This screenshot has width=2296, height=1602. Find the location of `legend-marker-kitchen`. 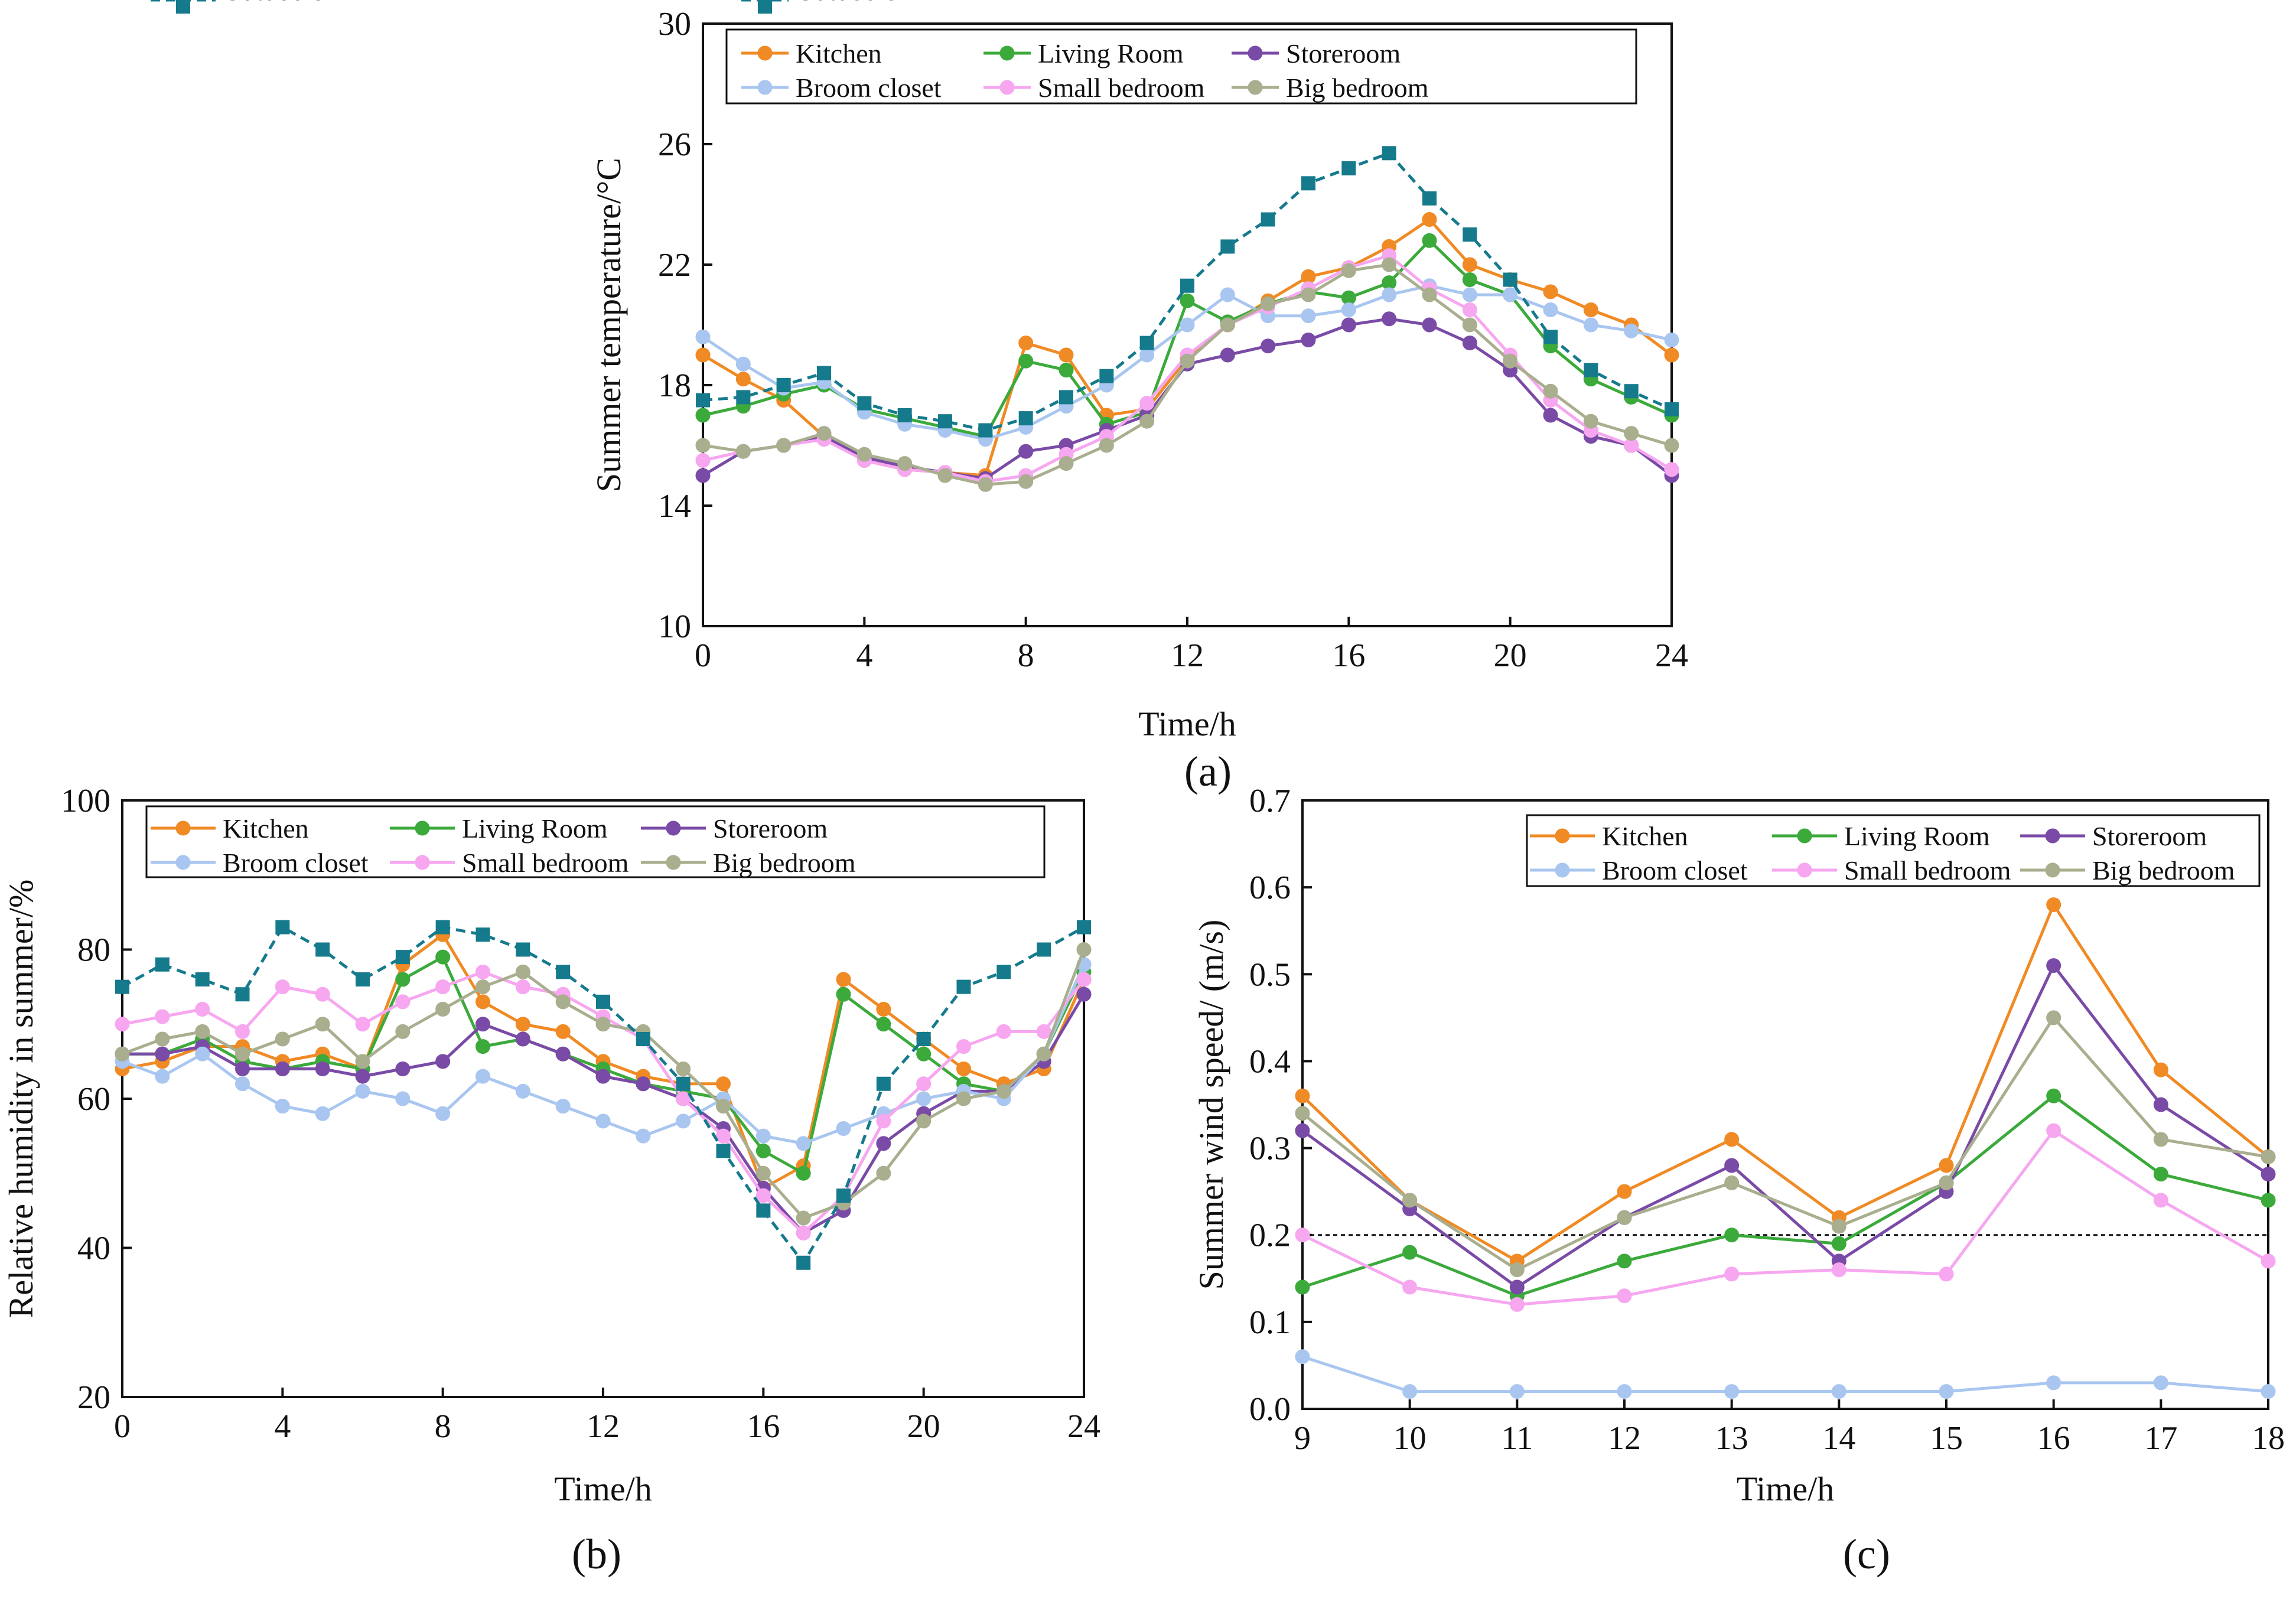

legend-marker-kitchen is located at coordinates (183, 828).